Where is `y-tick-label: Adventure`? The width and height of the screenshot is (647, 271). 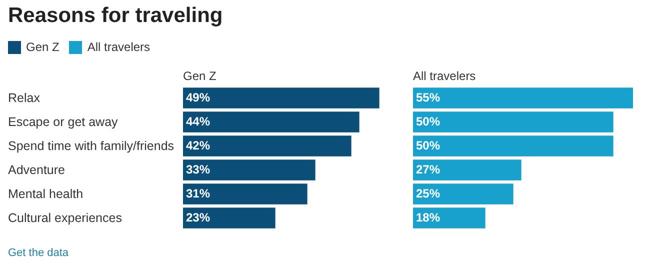
y-tick-label: Adventure is located at coordinates (36, 170).